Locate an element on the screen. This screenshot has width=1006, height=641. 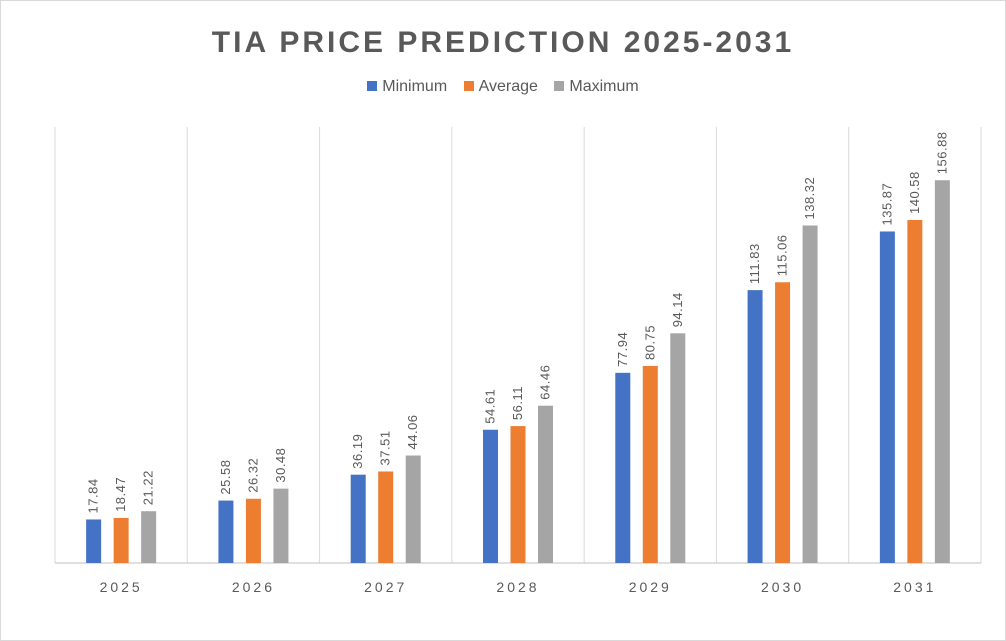
legend-item-average: Average is located at coordinates (500, 87).